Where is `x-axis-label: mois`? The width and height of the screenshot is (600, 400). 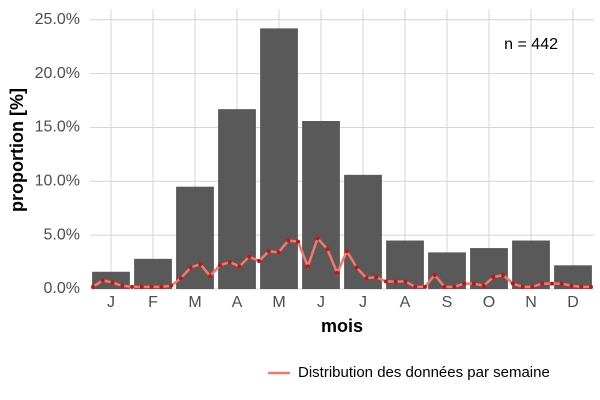 x-axis-label: mois is located at coordinates (342, 326).